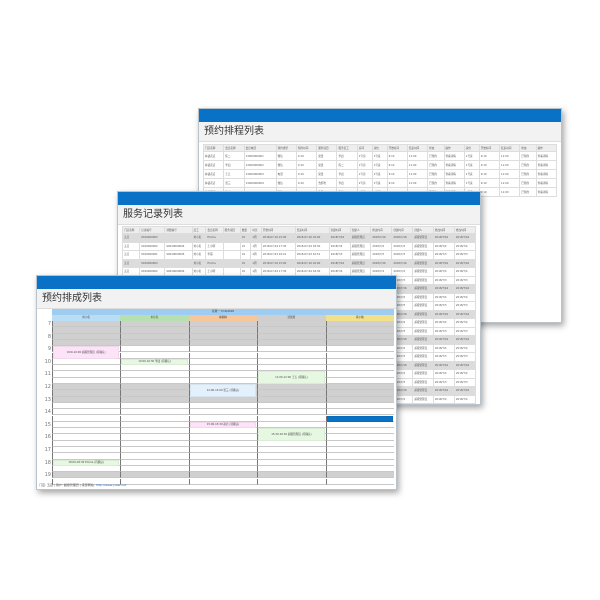 The height and width of the screenshot is (600, 600). Describe the element at coordinates (154, 362) in the screenshot. I see `appointment-event: 10:00-10:30 李四 (待确认)` at that location.